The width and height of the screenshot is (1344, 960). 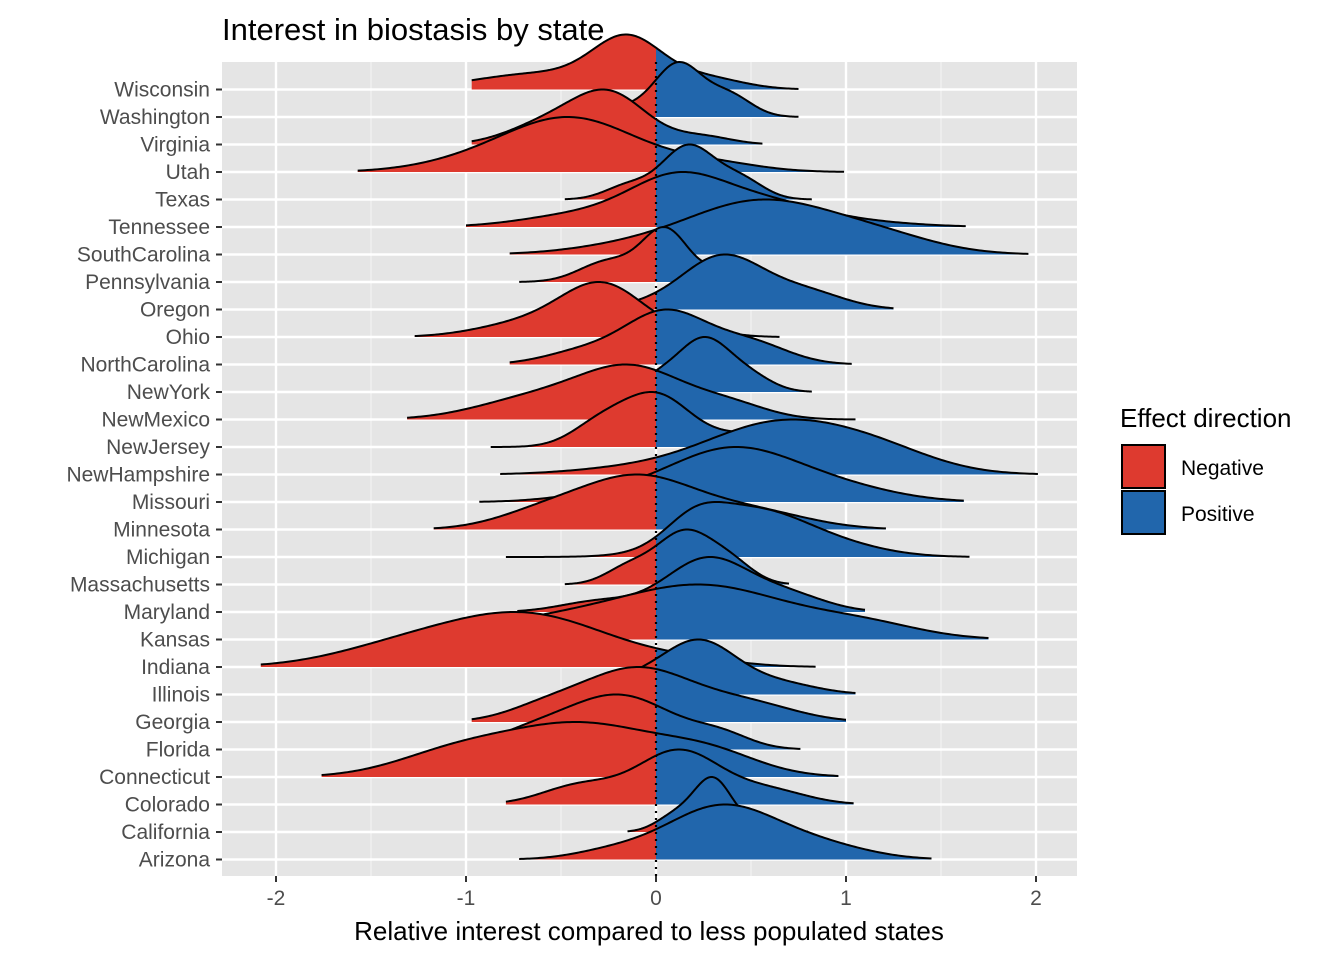 I want to click on y-tick-label: SouthCarolina, so click(x=143, y=255).